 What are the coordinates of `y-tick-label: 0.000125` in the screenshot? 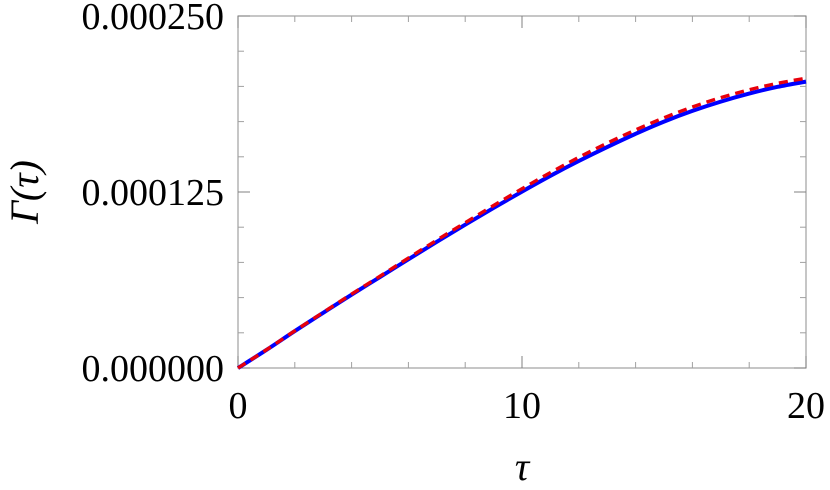 It's located at (153, 193).